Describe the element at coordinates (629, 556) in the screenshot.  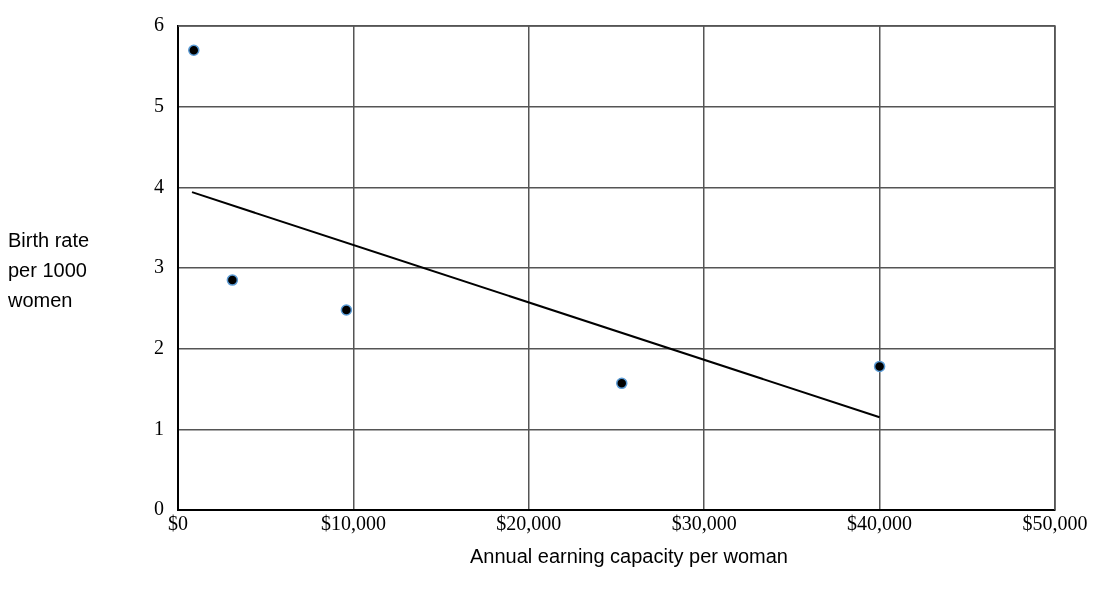
I see `x-axis-title: Annual earning capacity per woman` at that location.